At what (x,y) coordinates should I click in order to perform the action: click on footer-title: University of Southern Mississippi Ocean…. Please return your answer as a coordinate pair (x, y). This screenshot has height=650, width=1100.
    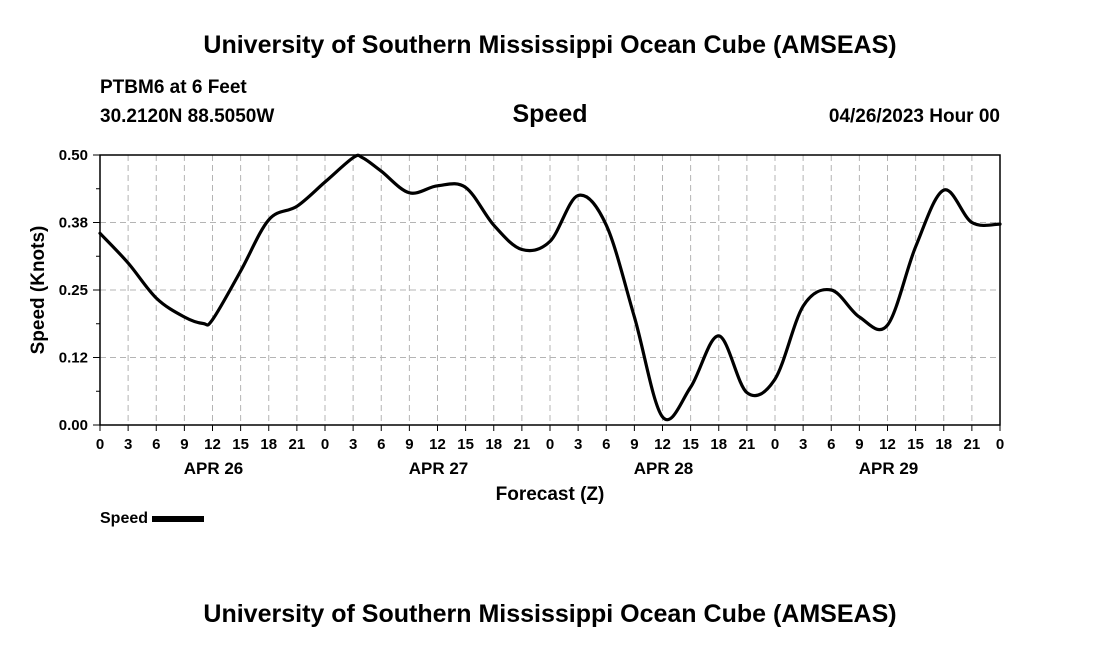
    Looking at the image, I should click on (550, 614).